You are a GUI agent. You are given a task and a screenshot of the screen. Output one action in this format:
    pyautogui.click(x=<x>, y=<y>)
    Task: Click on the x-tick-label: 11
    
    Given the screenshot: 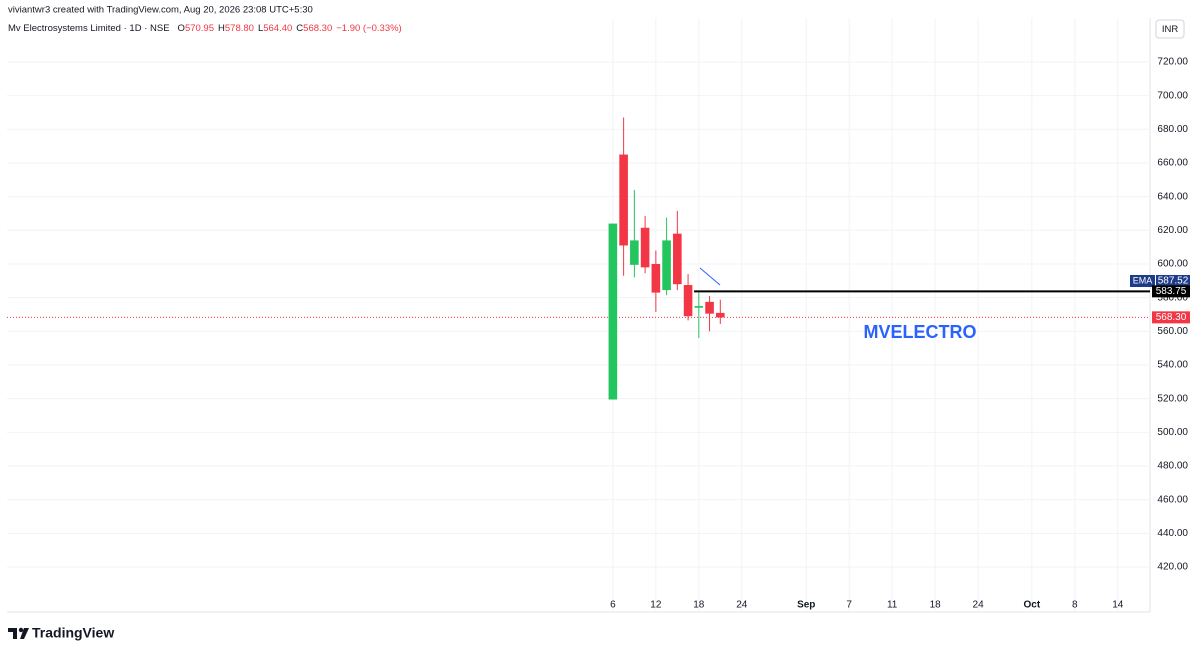 What is the action you would take?
    pyautogui.click(x=892, y=605)
    